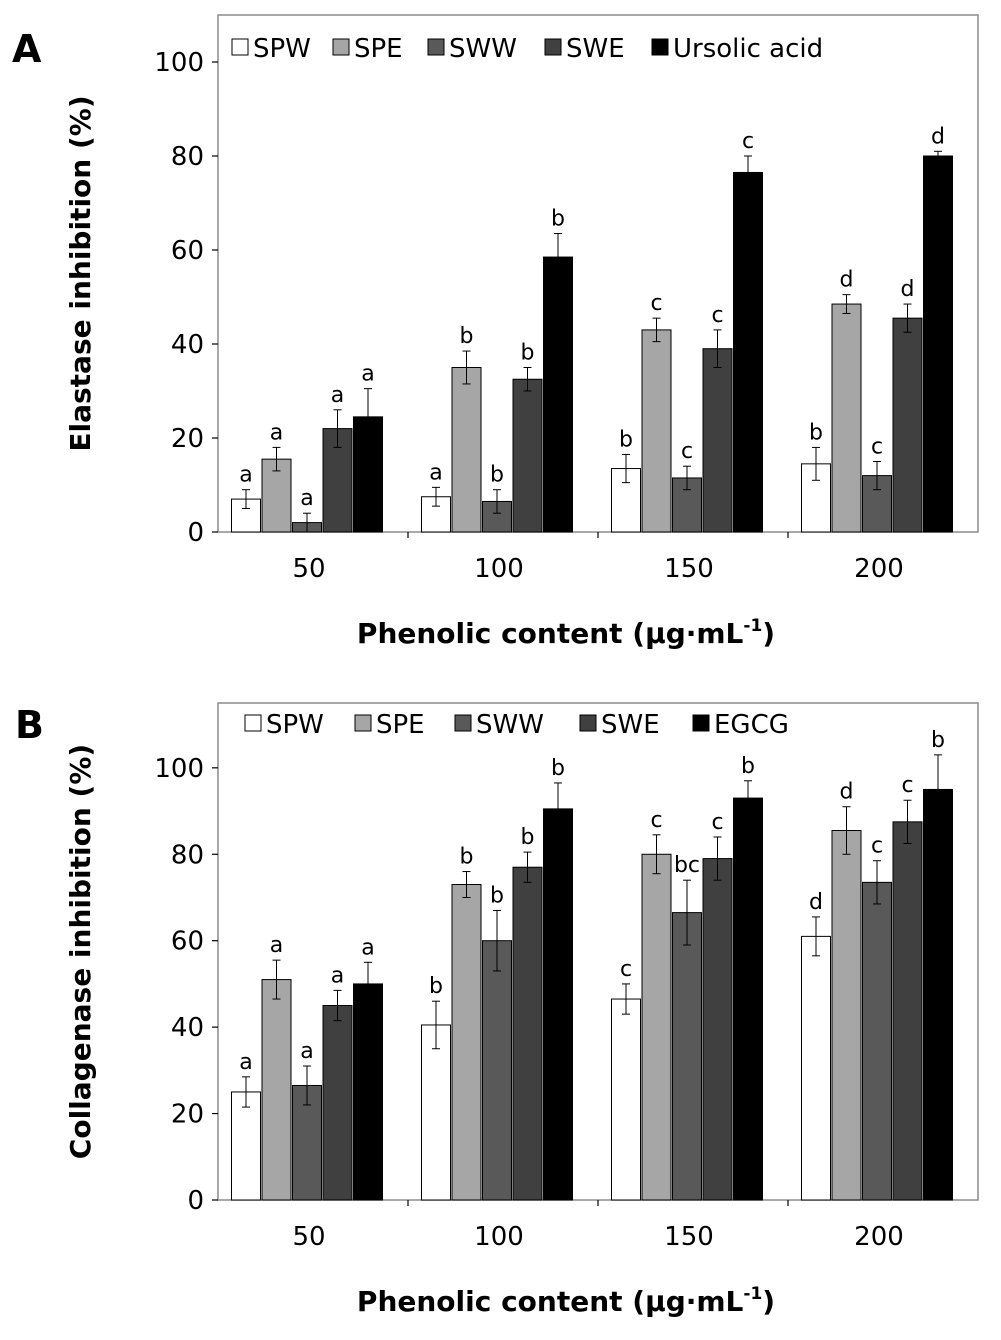 Image resolution: width=1001 pixels, height=1340 pixels. I want to click on x-axis-title: Phenolic content (μg·mL-1), so click(566, 633).